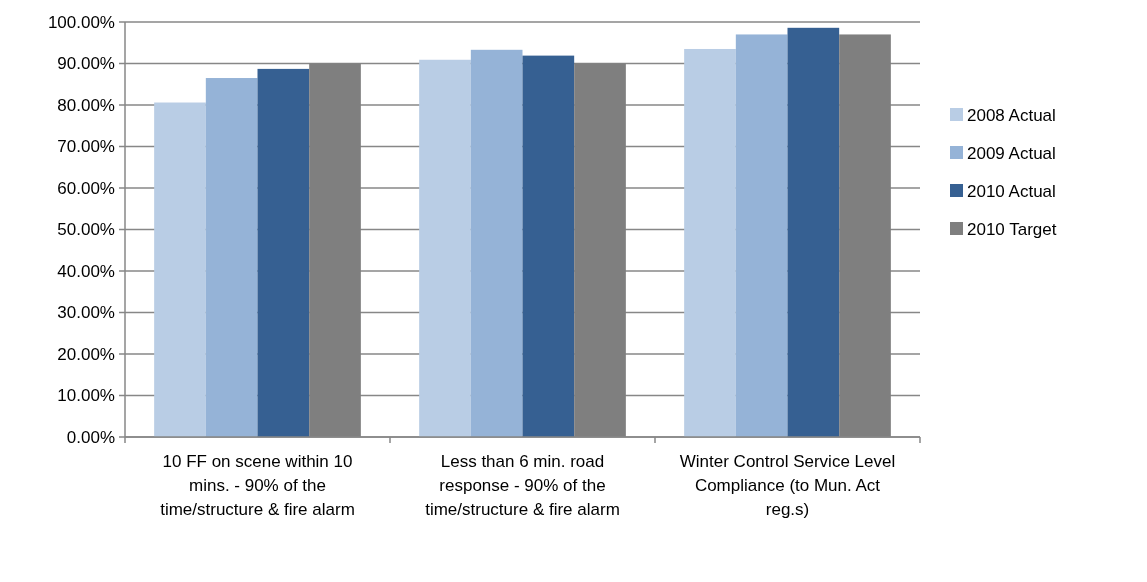 Image resolution: width=1147 pixels, height=582 pixels. What do you see at coordinates (86, 313) in the screenshot?
I see `y-tick-label: 30.00%` at bounding box center [86, 313].